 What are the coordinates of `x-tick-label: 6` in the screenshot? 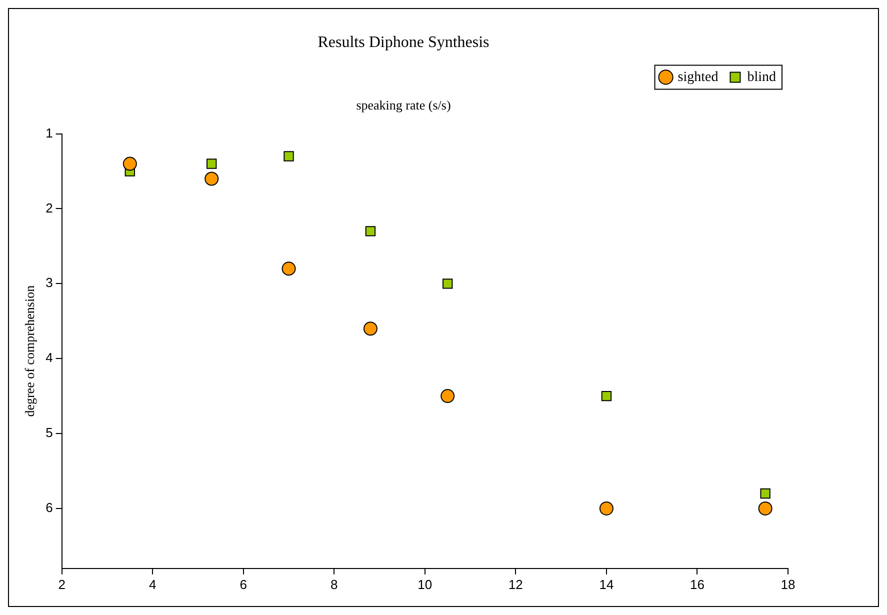 It's located at (243, 584).